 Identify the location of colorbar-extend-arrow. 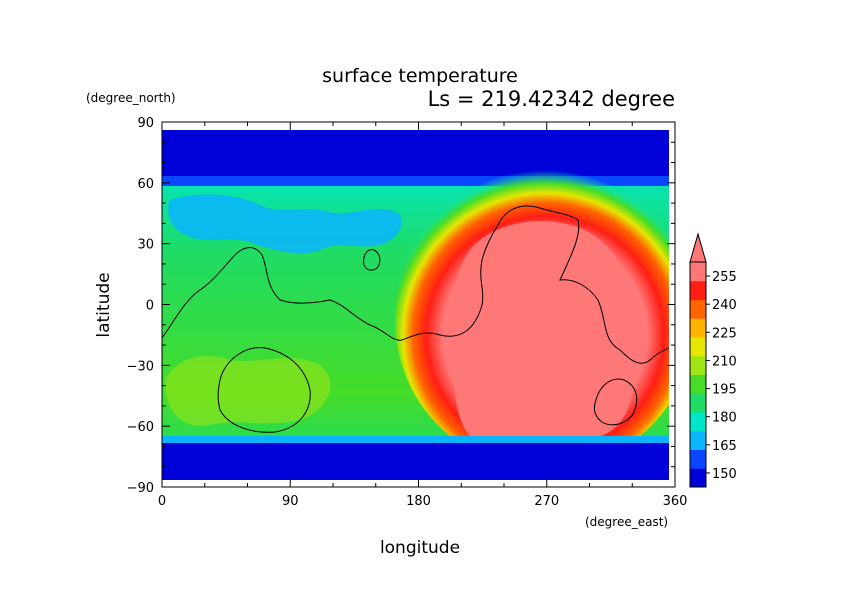
(698, 247).